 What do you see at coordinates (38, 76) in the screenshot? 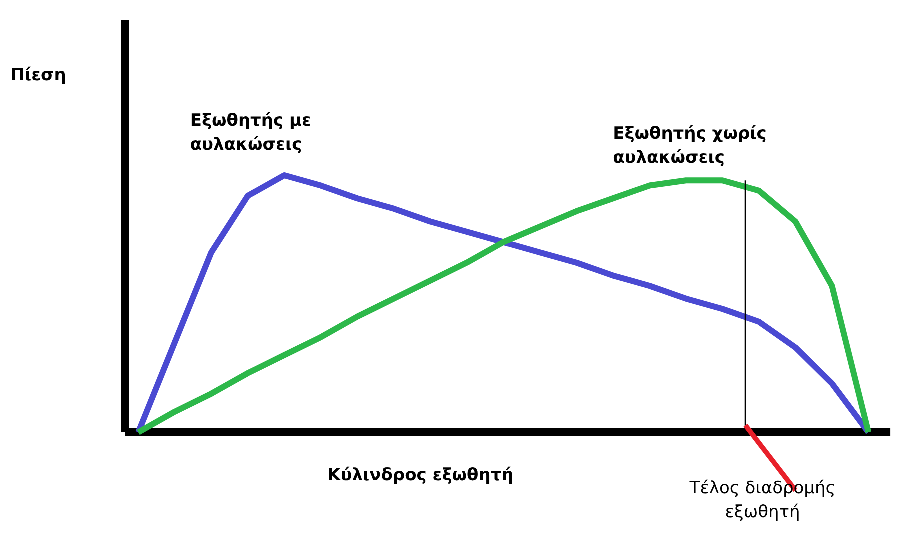
I see `text: Πίεση` at bounding box center [38, 76].